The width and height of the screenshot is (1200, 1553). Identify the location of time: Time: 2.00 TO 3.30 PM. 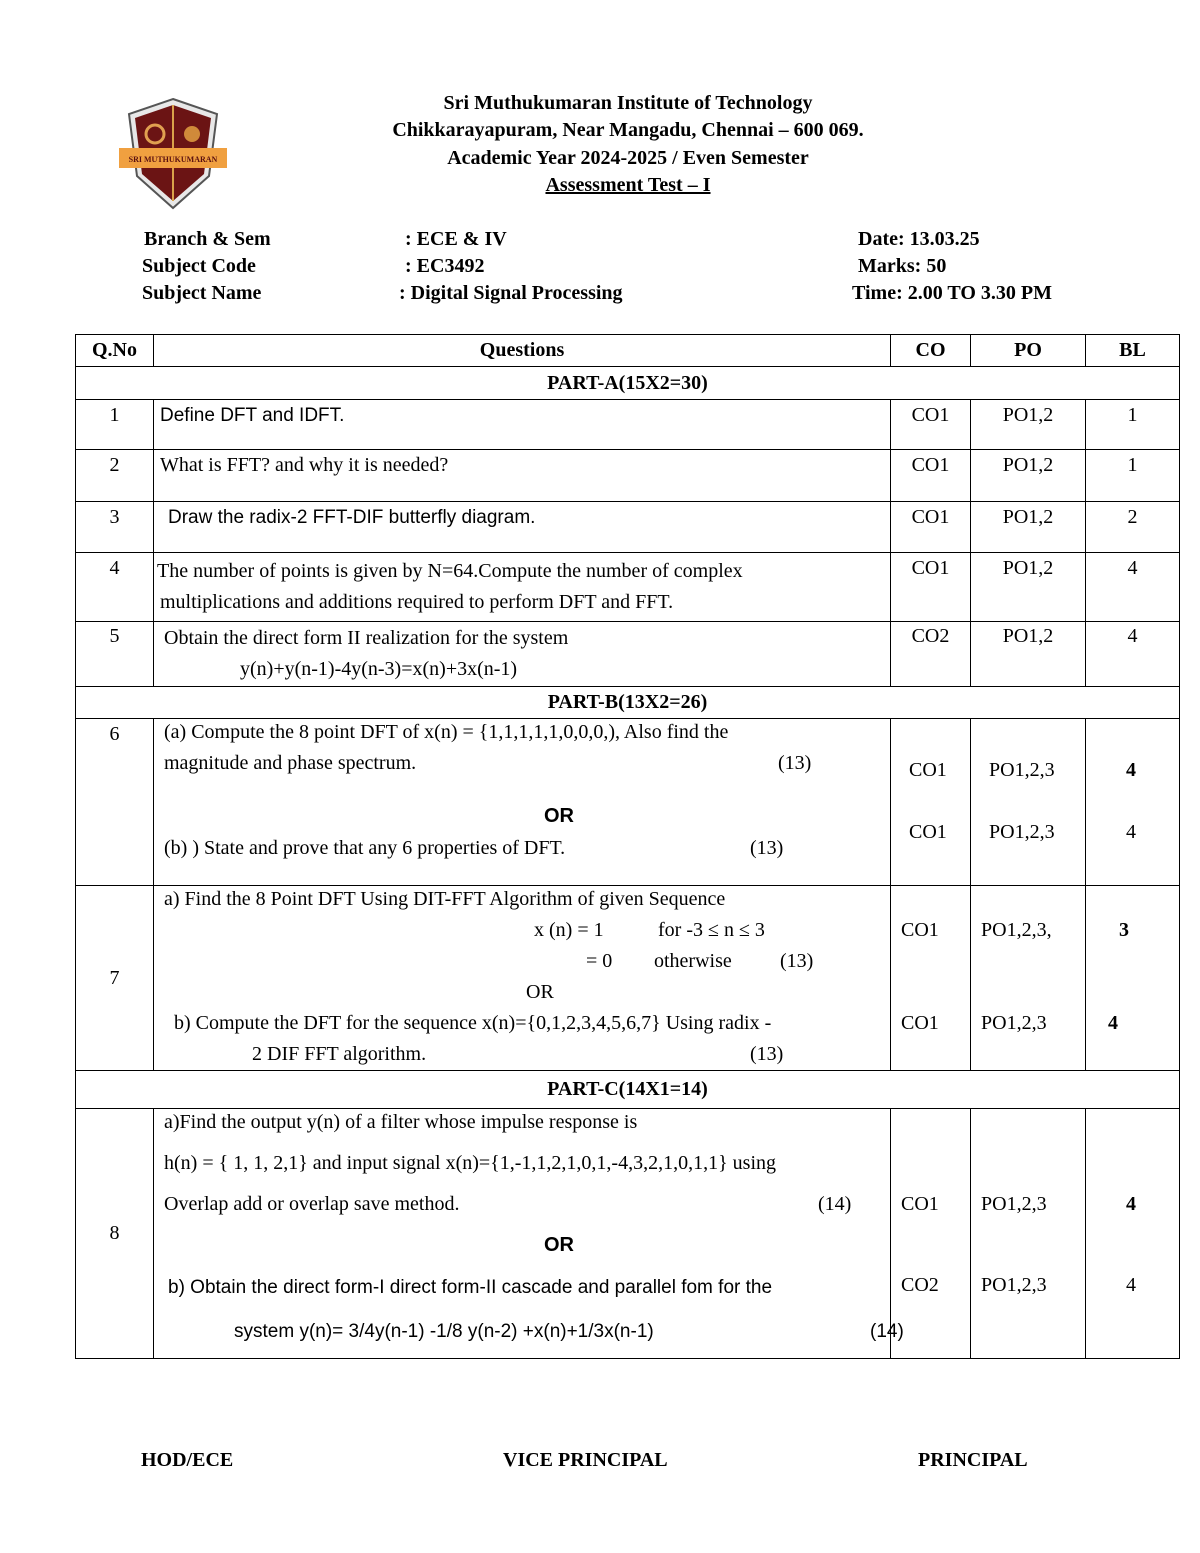
(952, 293).